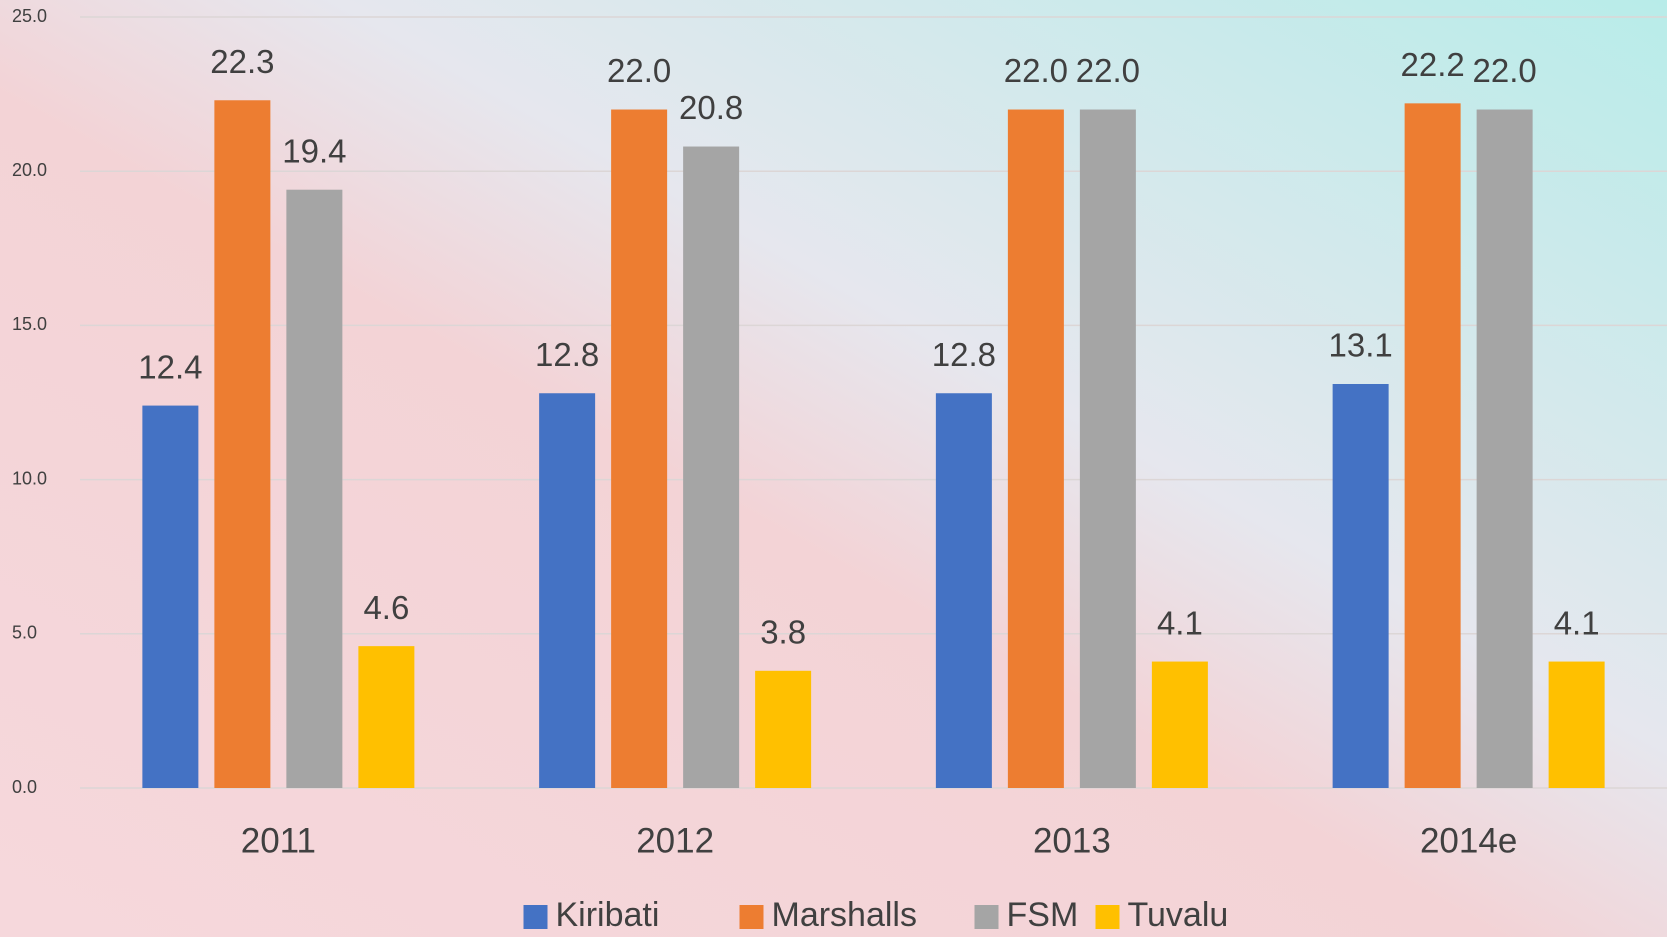 Image resolution: width=1667 pixels, height=937 pixels. What do you see at coordinates (1361, 345) in the screenshot?
I see `value-label: 13.1` at bounding box center [1361, 345].